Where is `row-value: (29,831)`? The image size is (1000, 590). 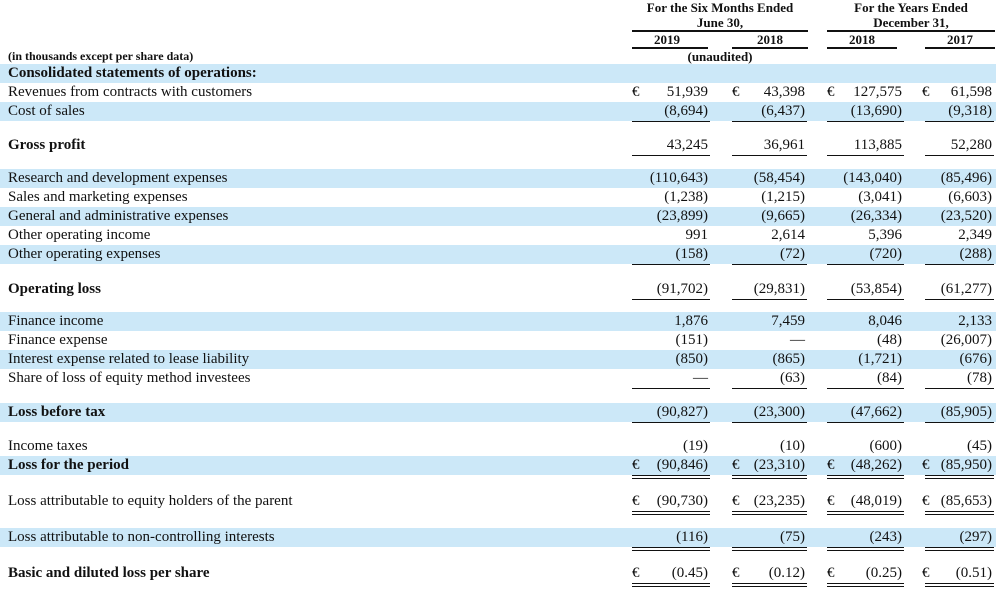 row-value: (29,831) is located at coordinates (779, 289).